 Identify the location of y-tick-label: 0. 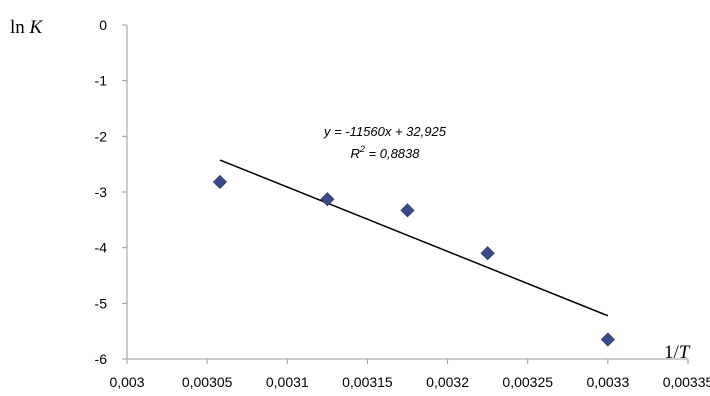
(103, 25).